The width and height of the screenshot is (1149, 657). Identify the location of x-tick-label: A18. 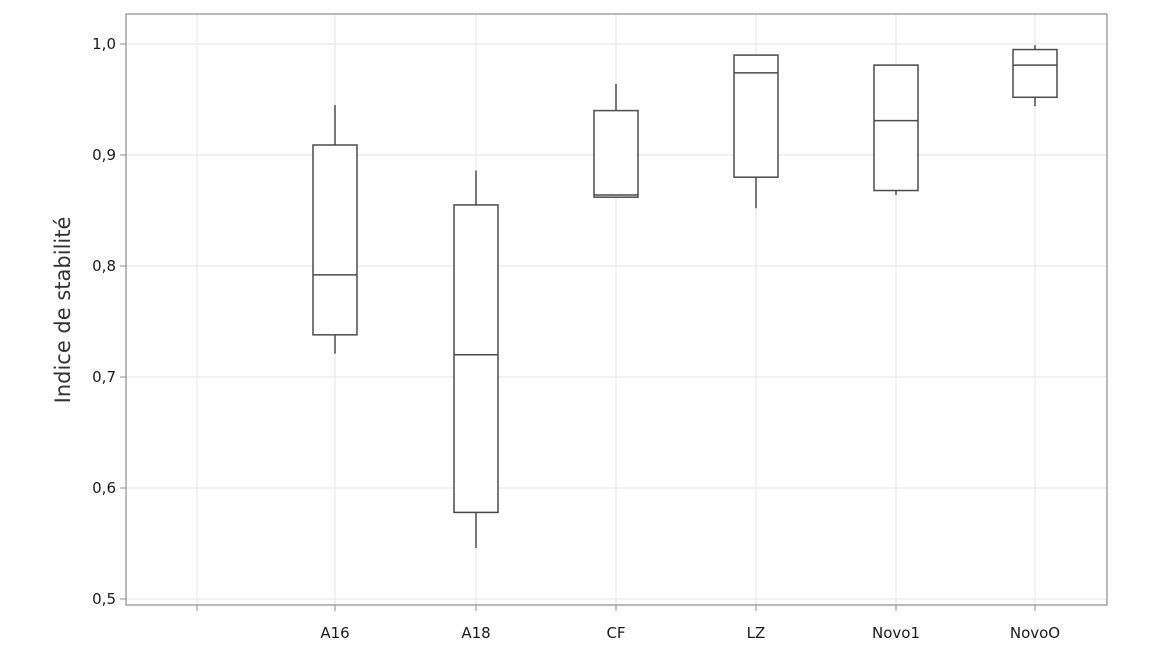
(475, 633).